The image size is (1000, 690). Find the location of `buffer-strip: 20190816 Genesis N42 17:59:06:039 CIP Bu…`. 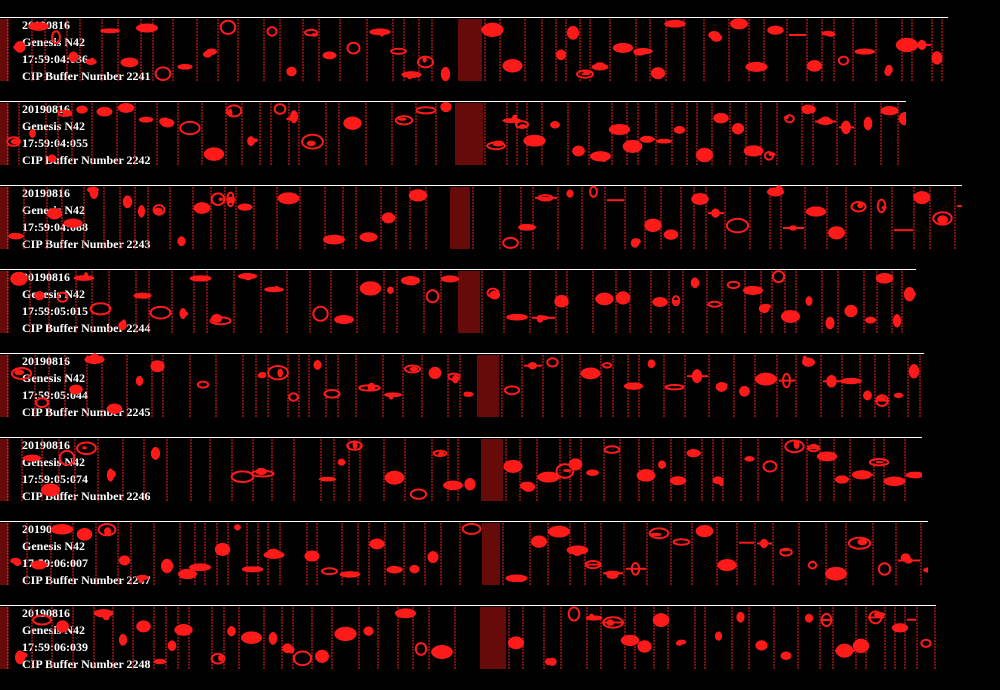

buffer-strip: 20190816 Genesis N42 17:59:06:039 CIP Bu… is located at coordinates (500, 630).